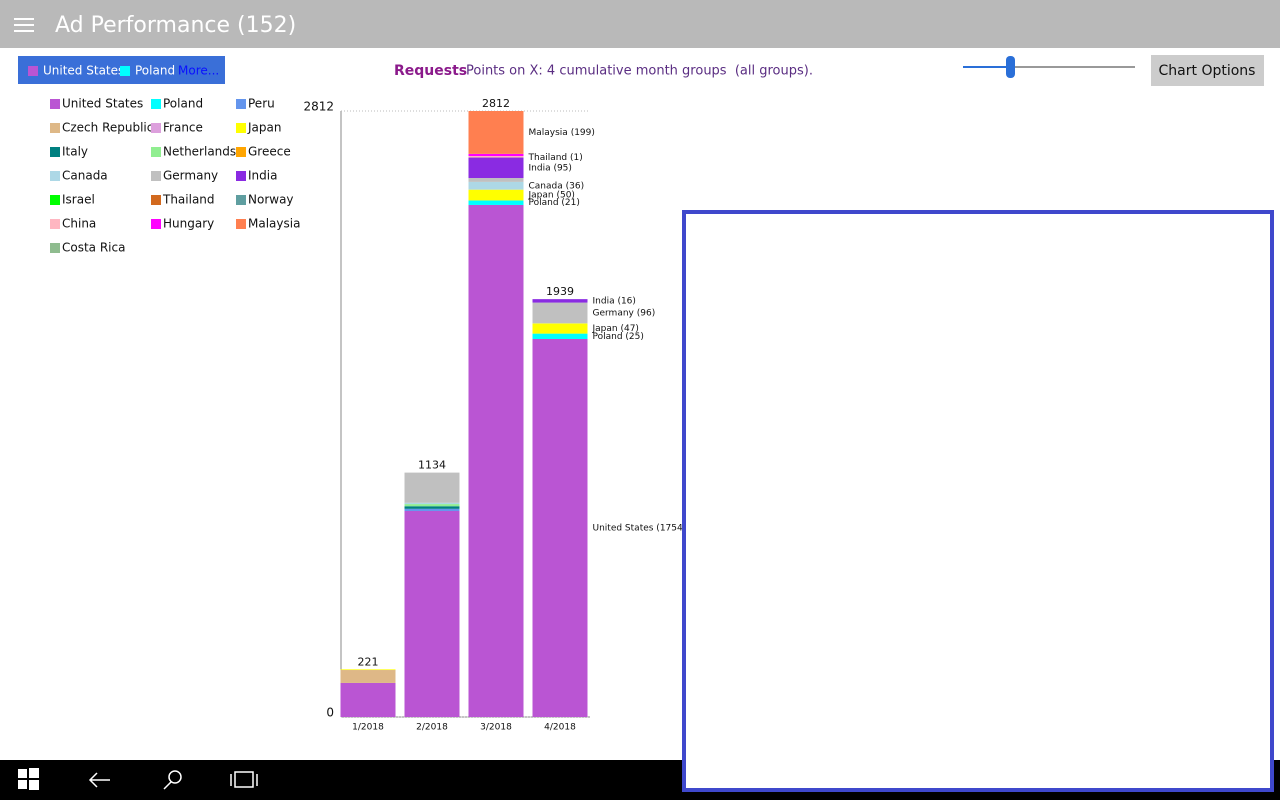  I want to click on legend-label: France, so click(183, 128).